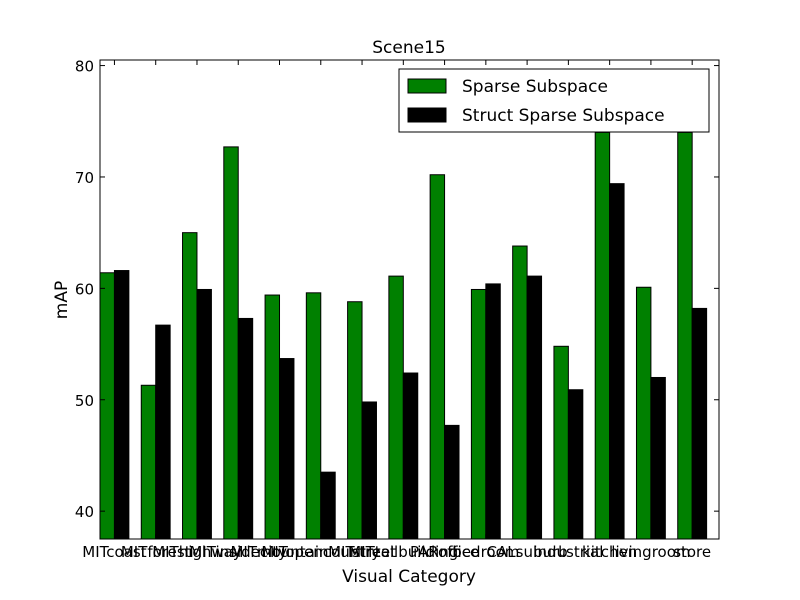 The image size is (800, 600). Describe the element at coordinates (190, 386) in the screenshot. I see `bar-sparse-MIThighway` at that location.